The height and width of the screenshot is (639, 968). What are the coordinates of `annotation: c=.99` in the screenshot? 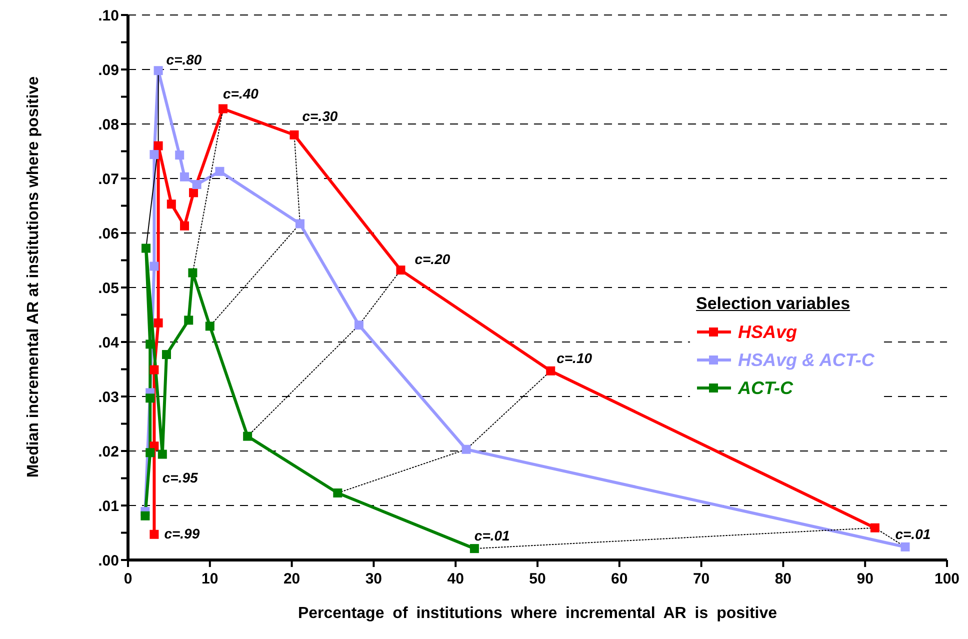 It's located at (182, 533).